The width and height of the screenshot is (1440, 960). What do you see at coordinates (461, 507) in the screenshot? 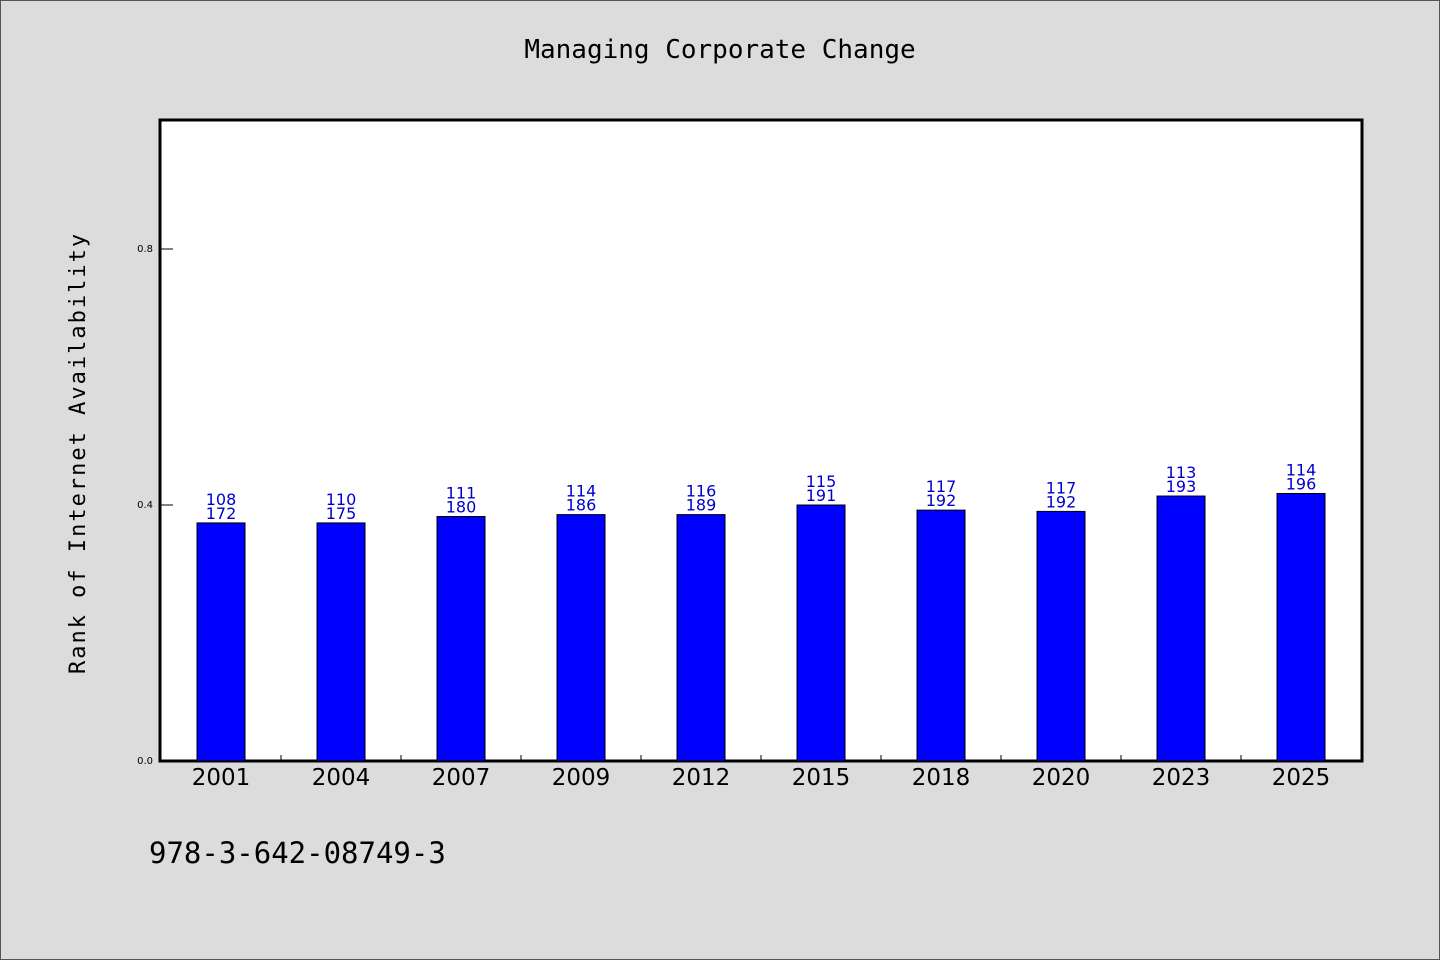
I see `data-label-lower: 180` at bounding box center [461, 507].